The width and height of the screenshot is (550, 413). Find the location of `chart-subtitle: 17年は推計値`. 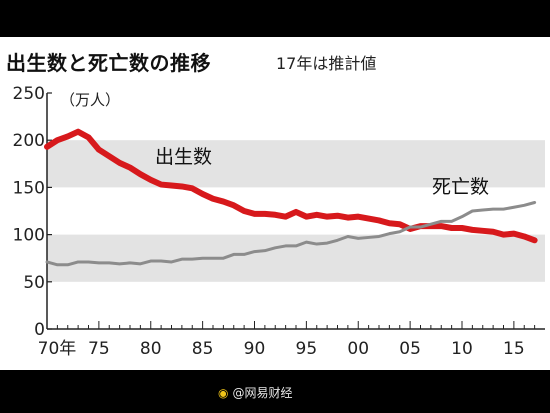

chart-subtitle: 17年は推計値 is located at coordinates (326, 63).